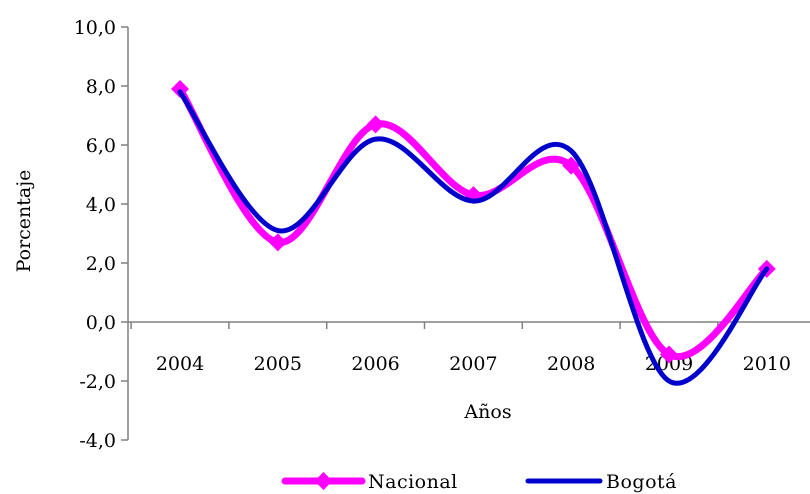 The image size is (810, 494). I want to click on x-axis: 2004 2005 2006 2007 2008 2009 2010, so click(469, 348).